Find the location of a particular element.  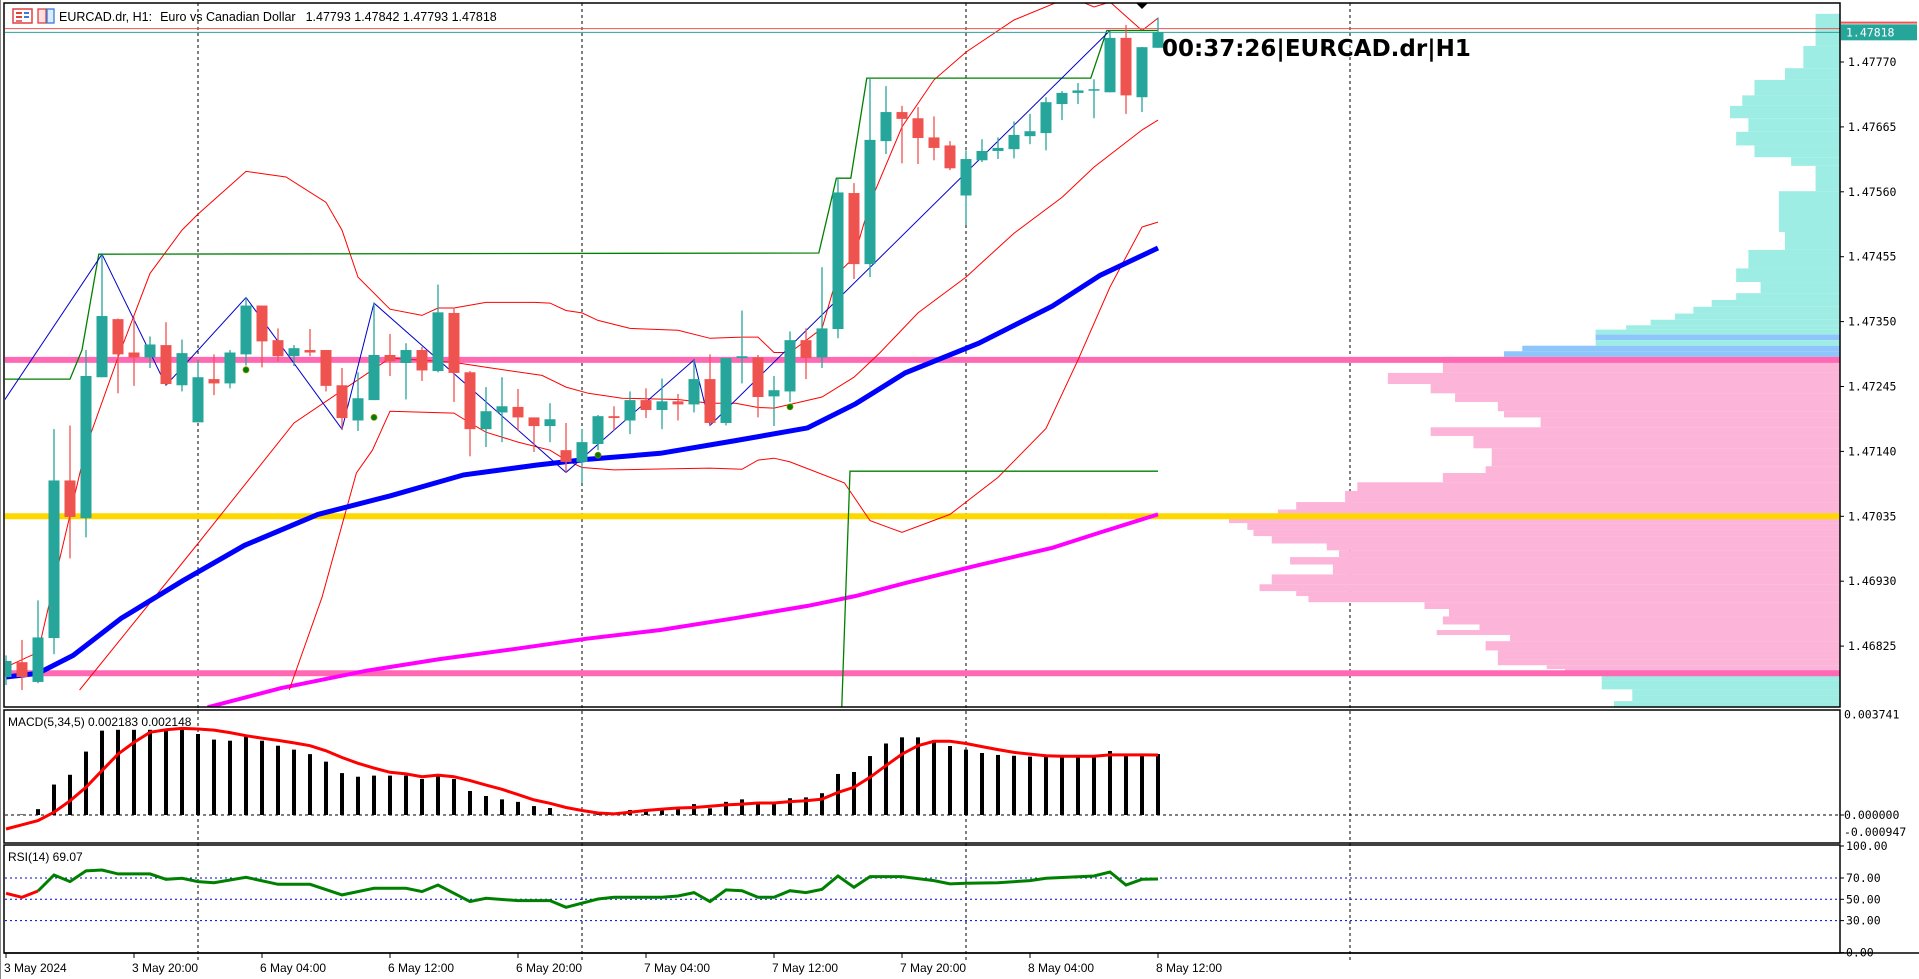

macd-panel is located at coordinates (922, 778).